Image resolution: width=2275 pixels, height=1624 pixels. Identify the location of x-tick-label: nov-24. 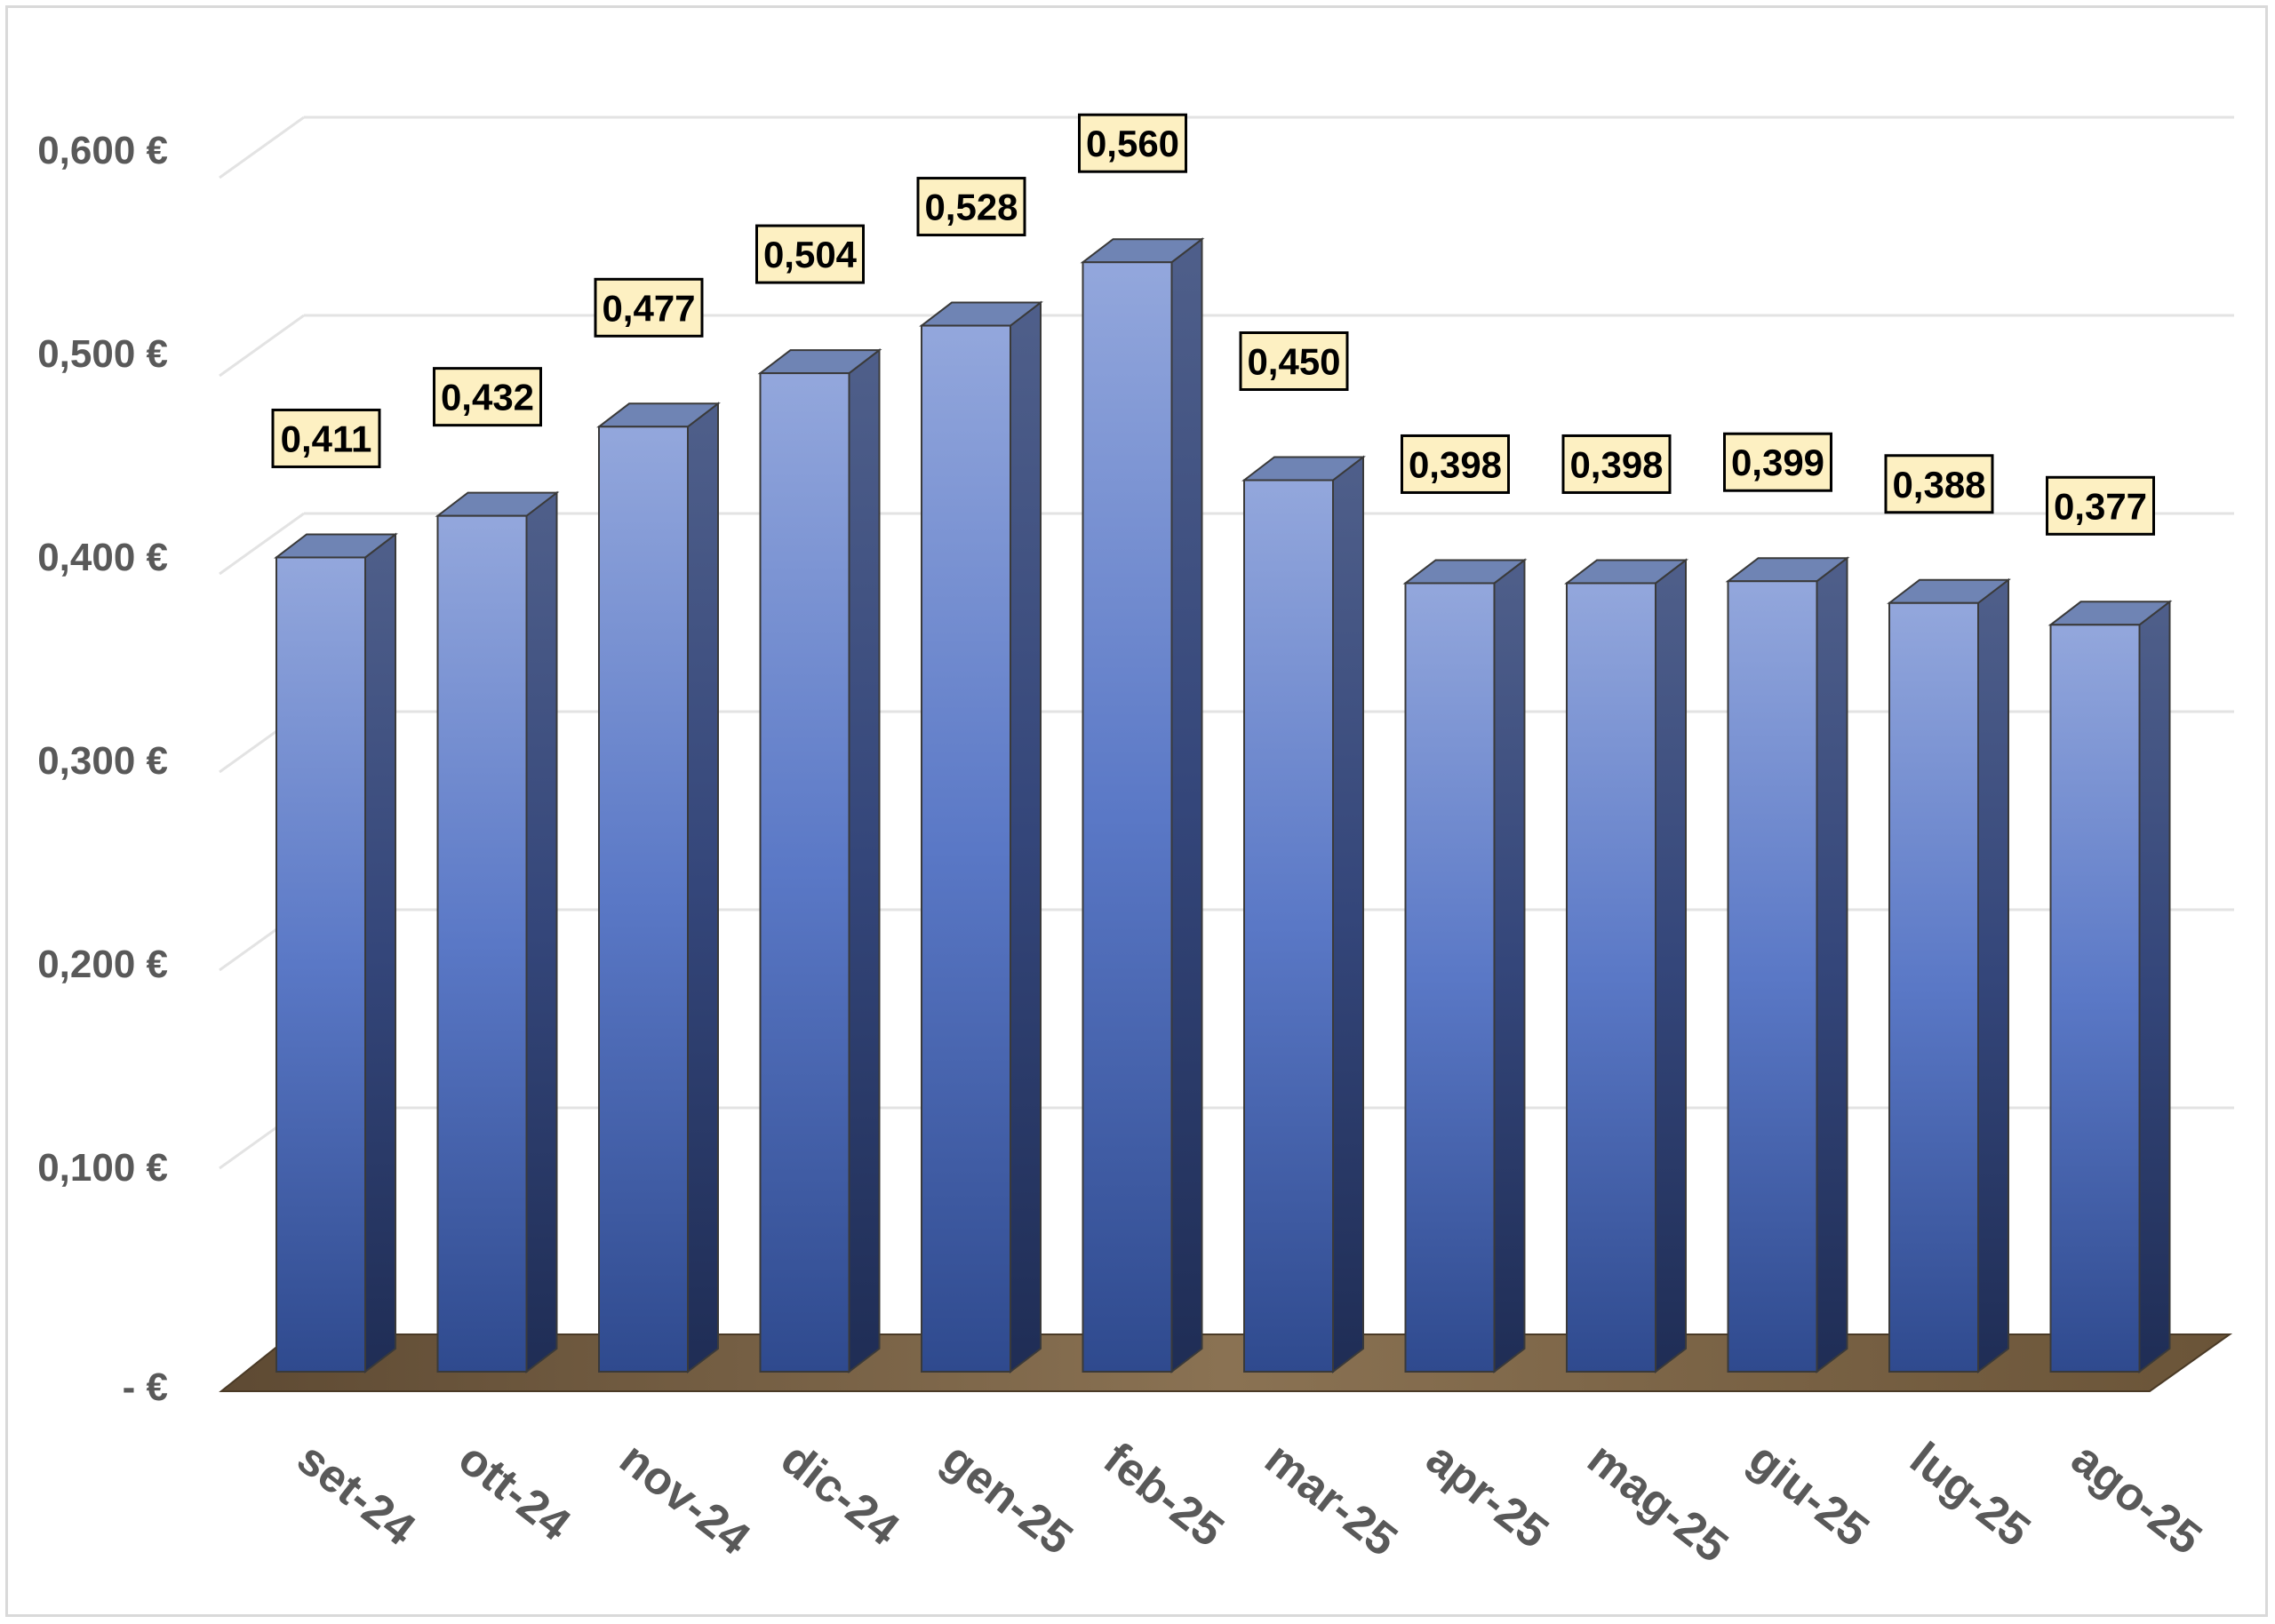
(685, 1499).